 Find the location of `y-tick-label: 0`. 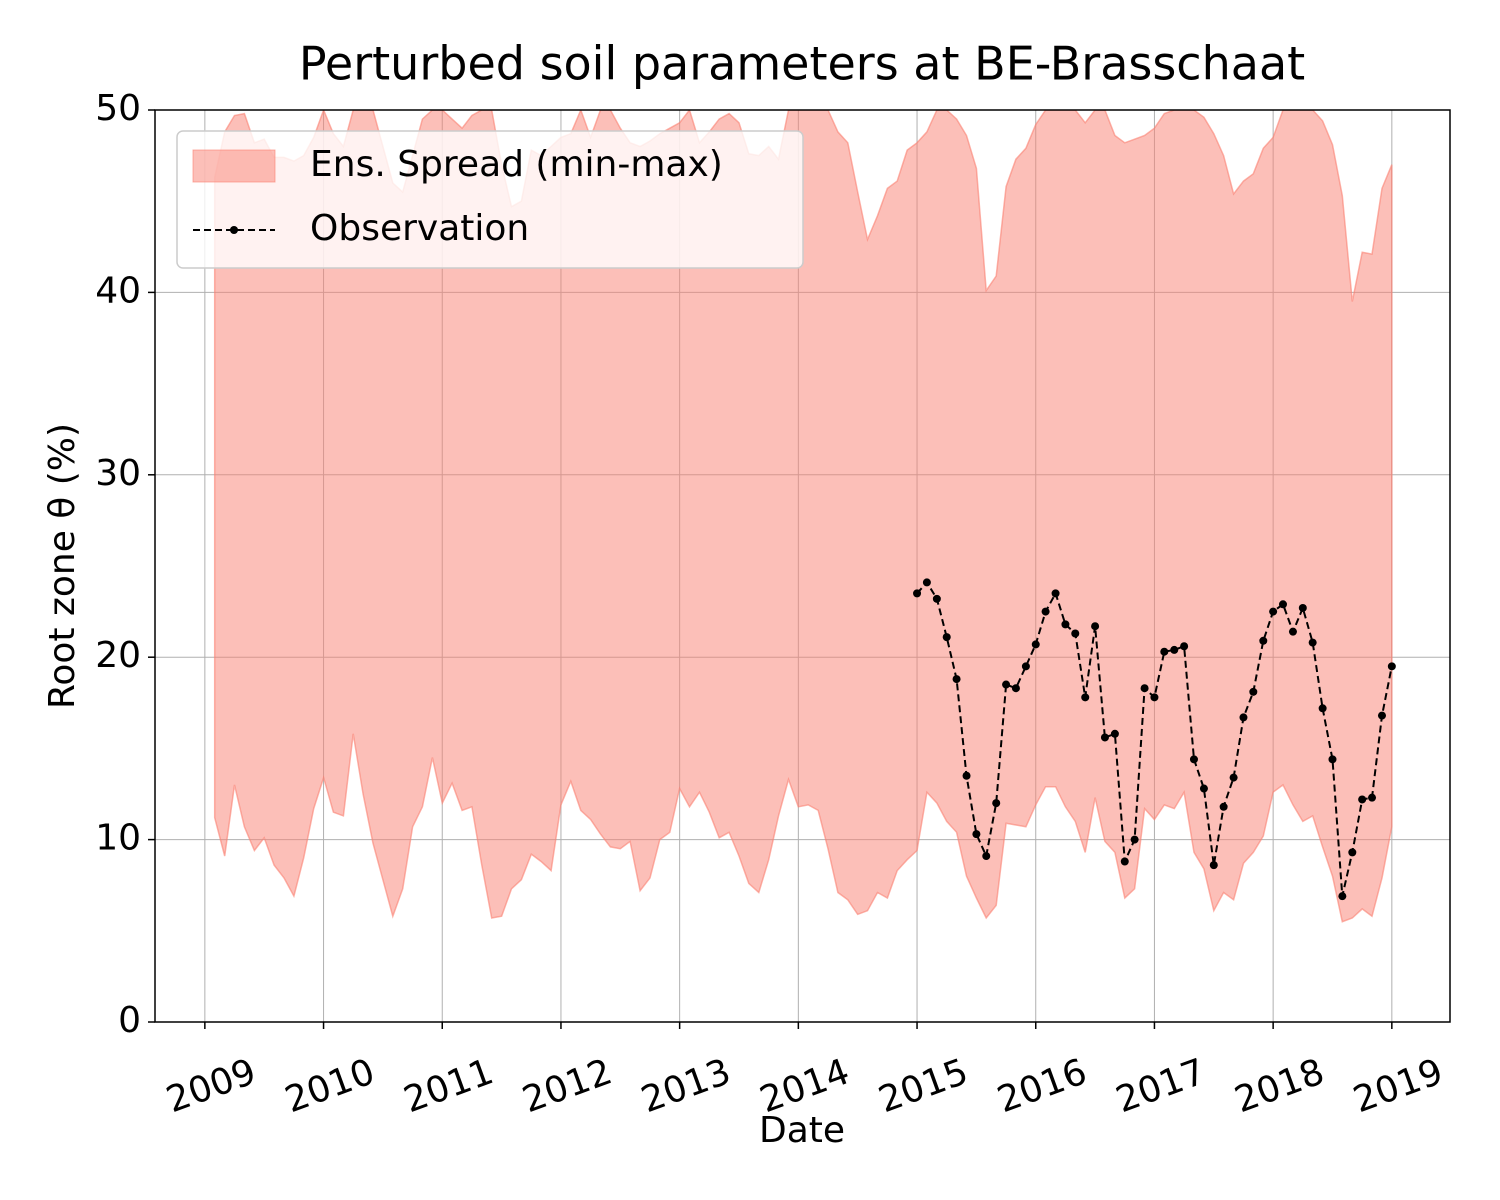

y-tick-label: 0 is located at coordinates (129, 1020).